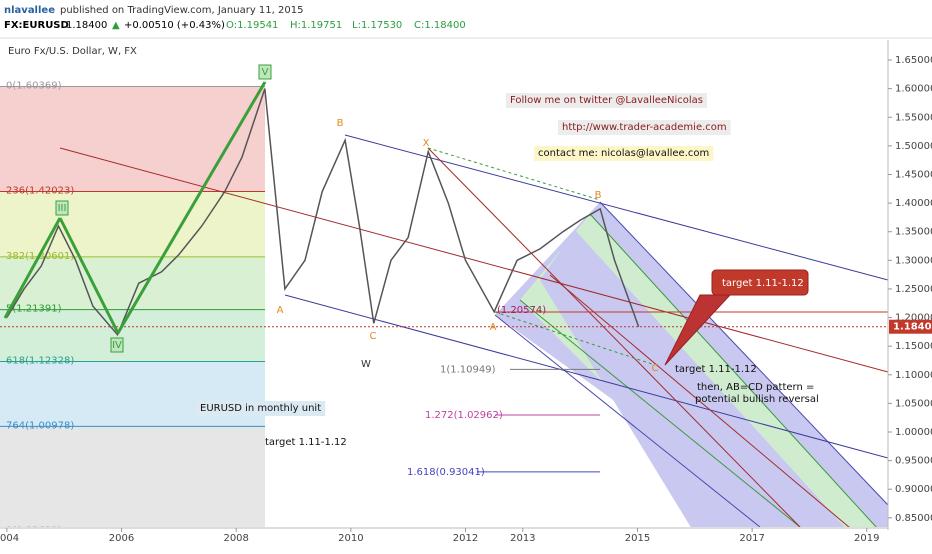 The width and height of the screenshot is (932, 554). What do you see at coordinates (464, 415) in the screenshot?
I see `extension-label: 1.272(1.02962)` at bounding box center [464, 415].